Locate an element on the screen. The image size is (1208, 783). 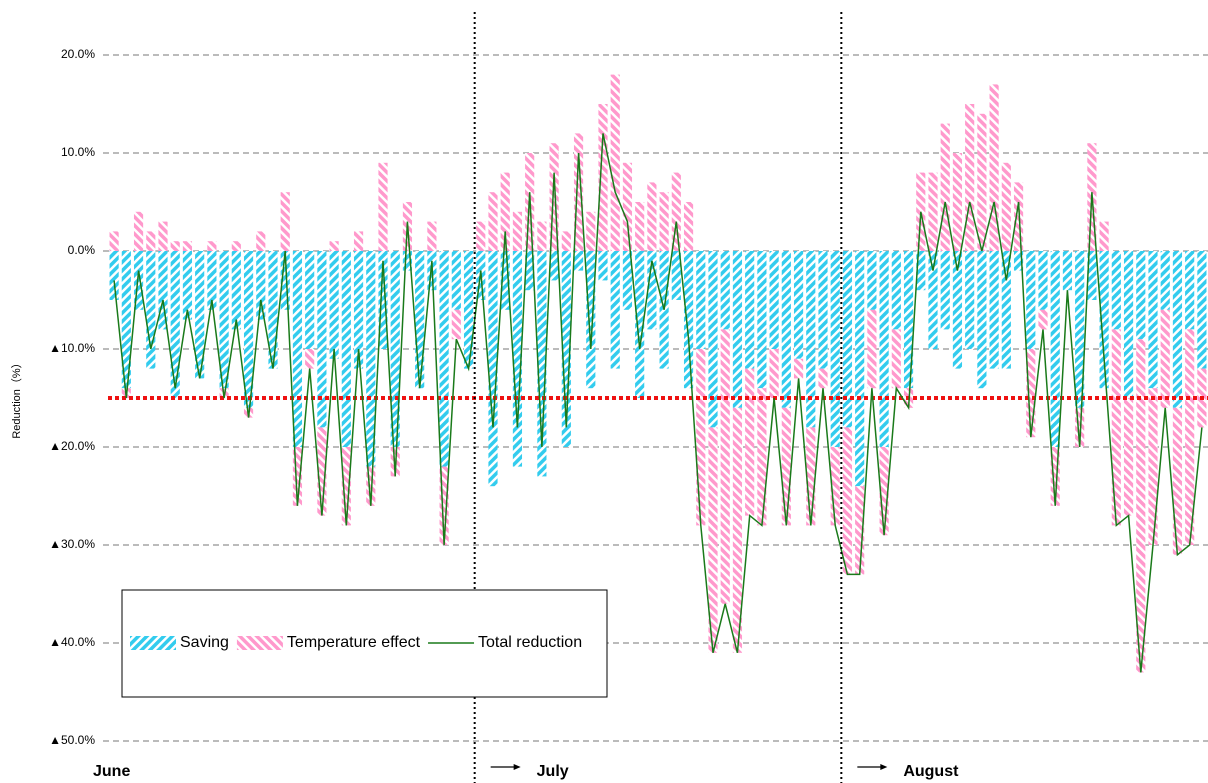
y-axis-label: Reduction（%） is located at coordinates (16, 397).